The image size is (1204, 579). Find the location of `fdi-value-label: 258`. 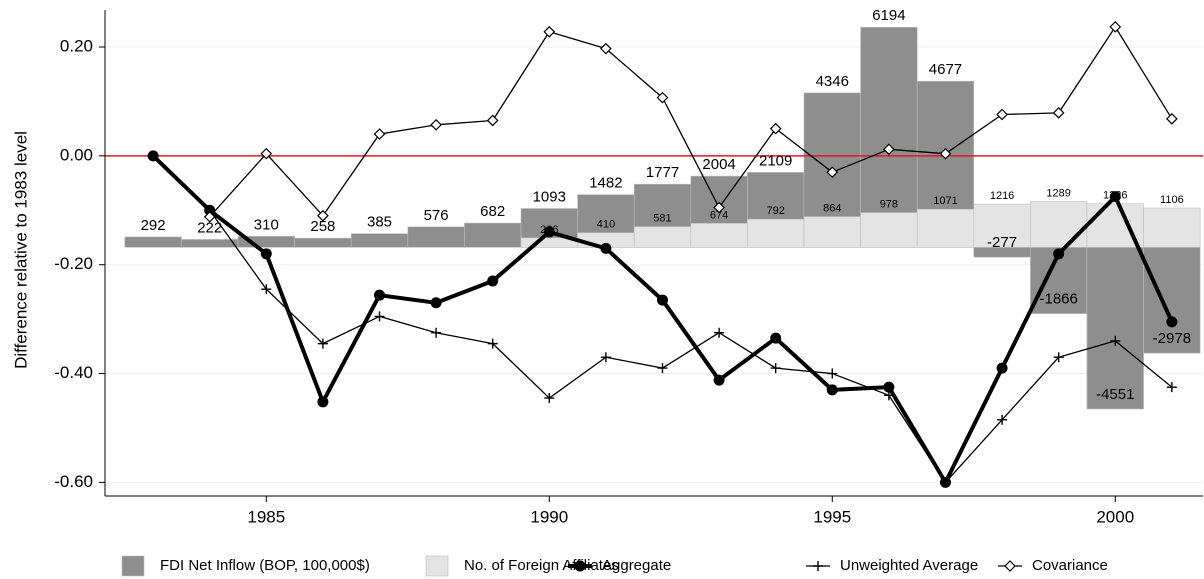

fdi-value-label: 258 is located at coordinates (322, 226).